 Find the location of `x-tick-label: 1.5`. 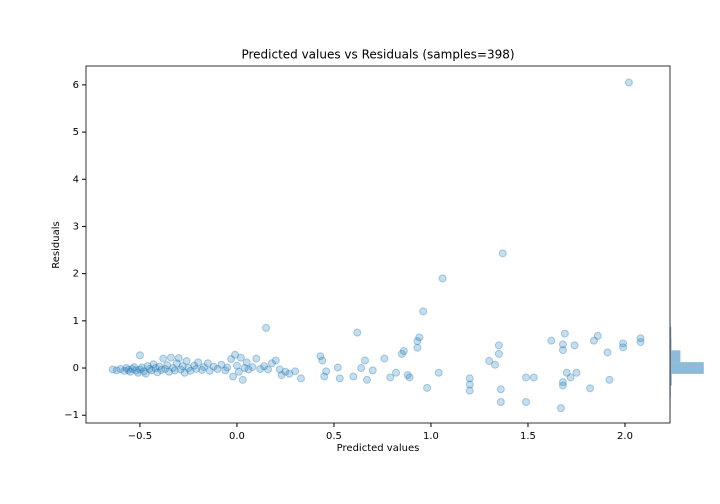

x-tick-label: 1.5 is located at coordinates (528, 436).